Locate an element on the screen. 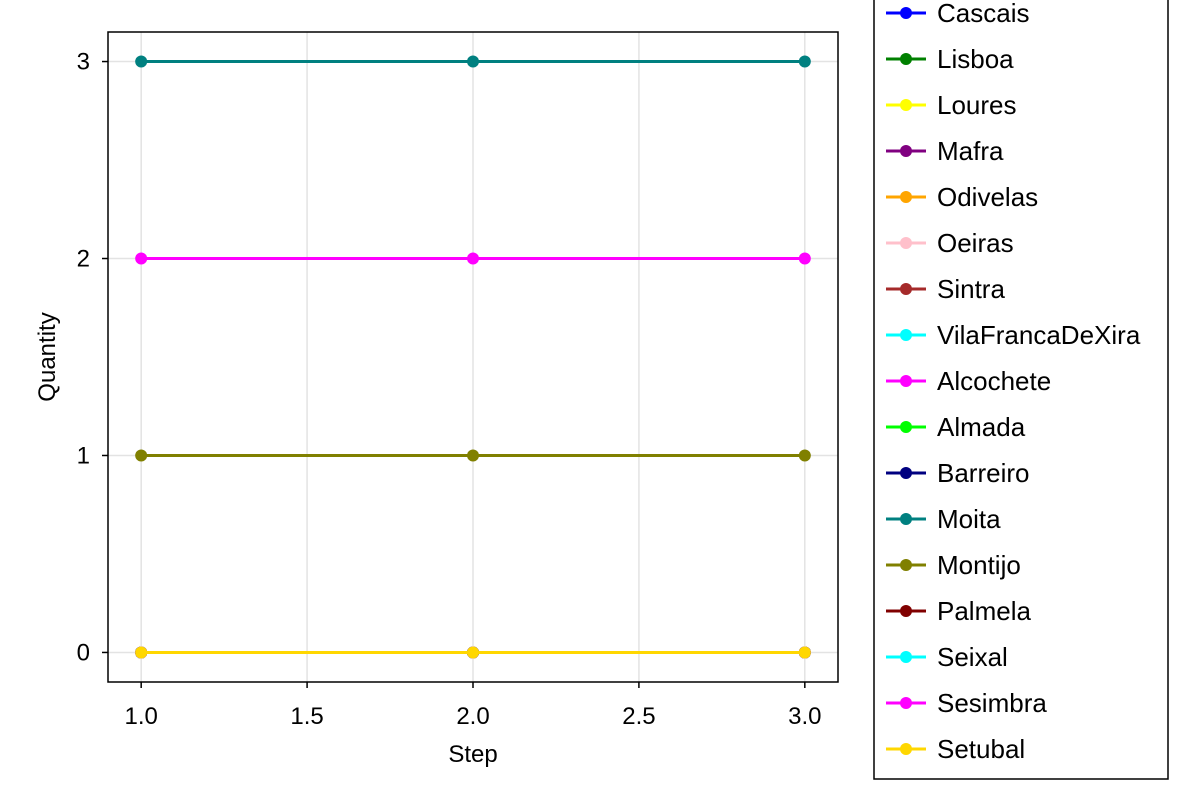 The image size is (1200, 800). legend-item: Sintra is located at coordinates (945, 289).